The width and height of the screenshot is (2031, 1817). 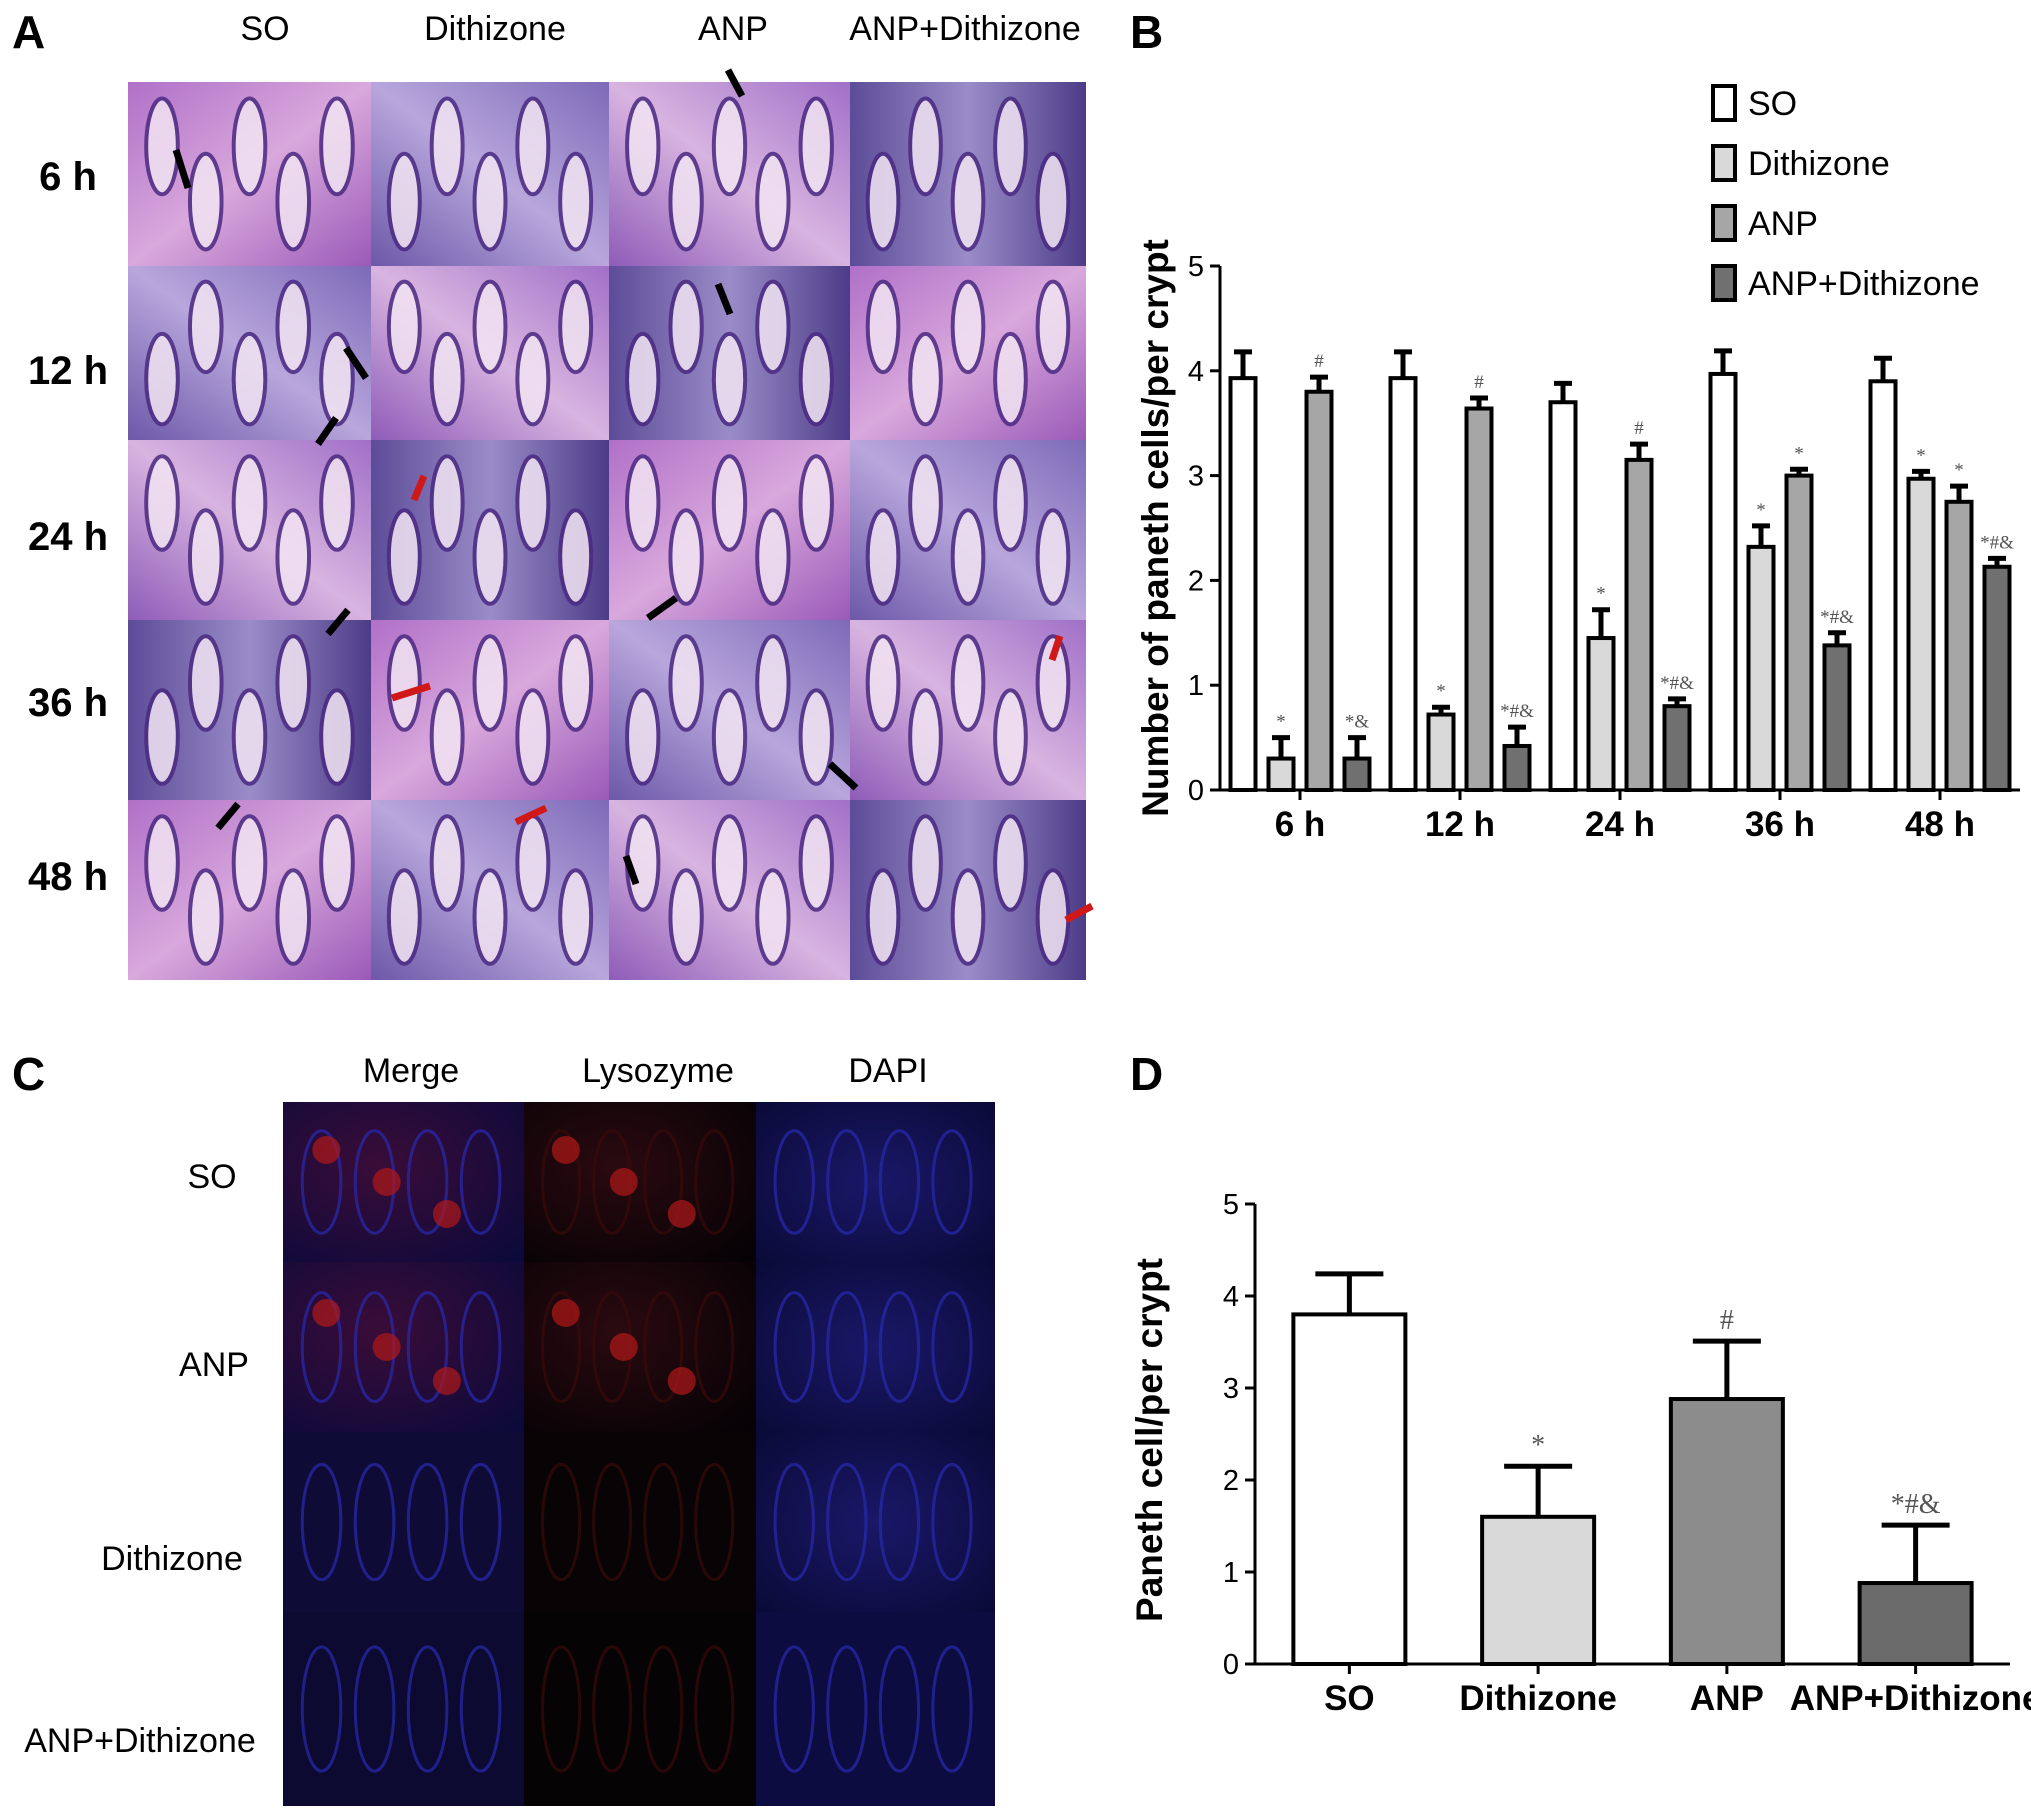 I want to click on y-tick-label: 5, so click(x=1196, y=267).